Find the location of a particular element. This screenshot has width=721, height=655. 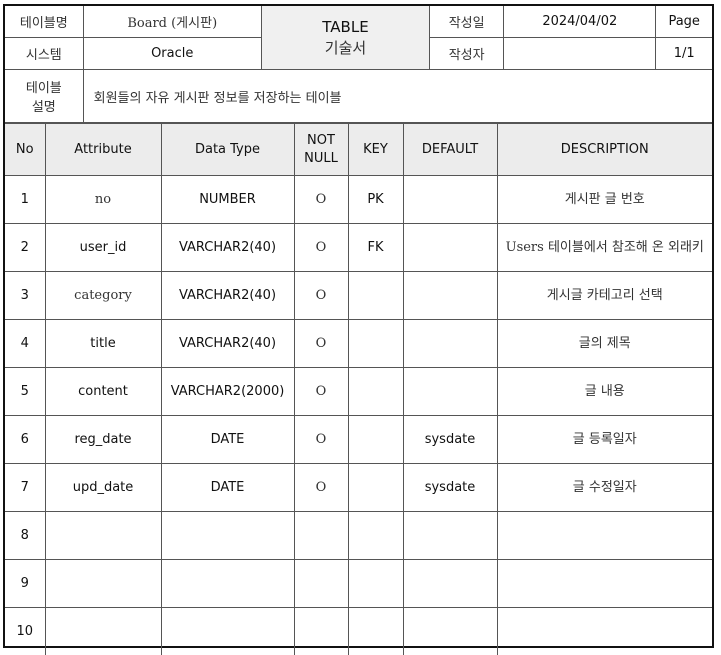

cell-data-type: VARCHAR2(2000) is located at coordinates (227, 391).